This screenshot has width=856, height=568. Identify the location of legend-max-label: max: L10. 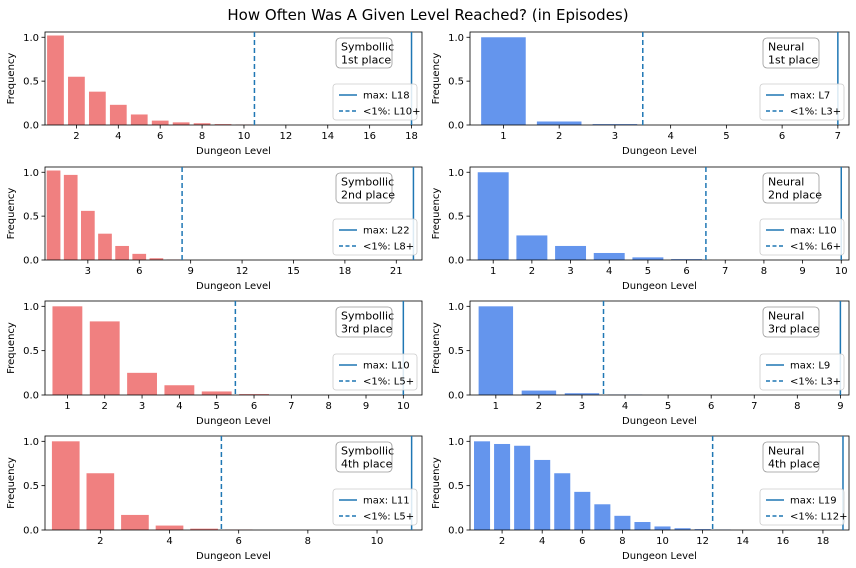
(386, 366).